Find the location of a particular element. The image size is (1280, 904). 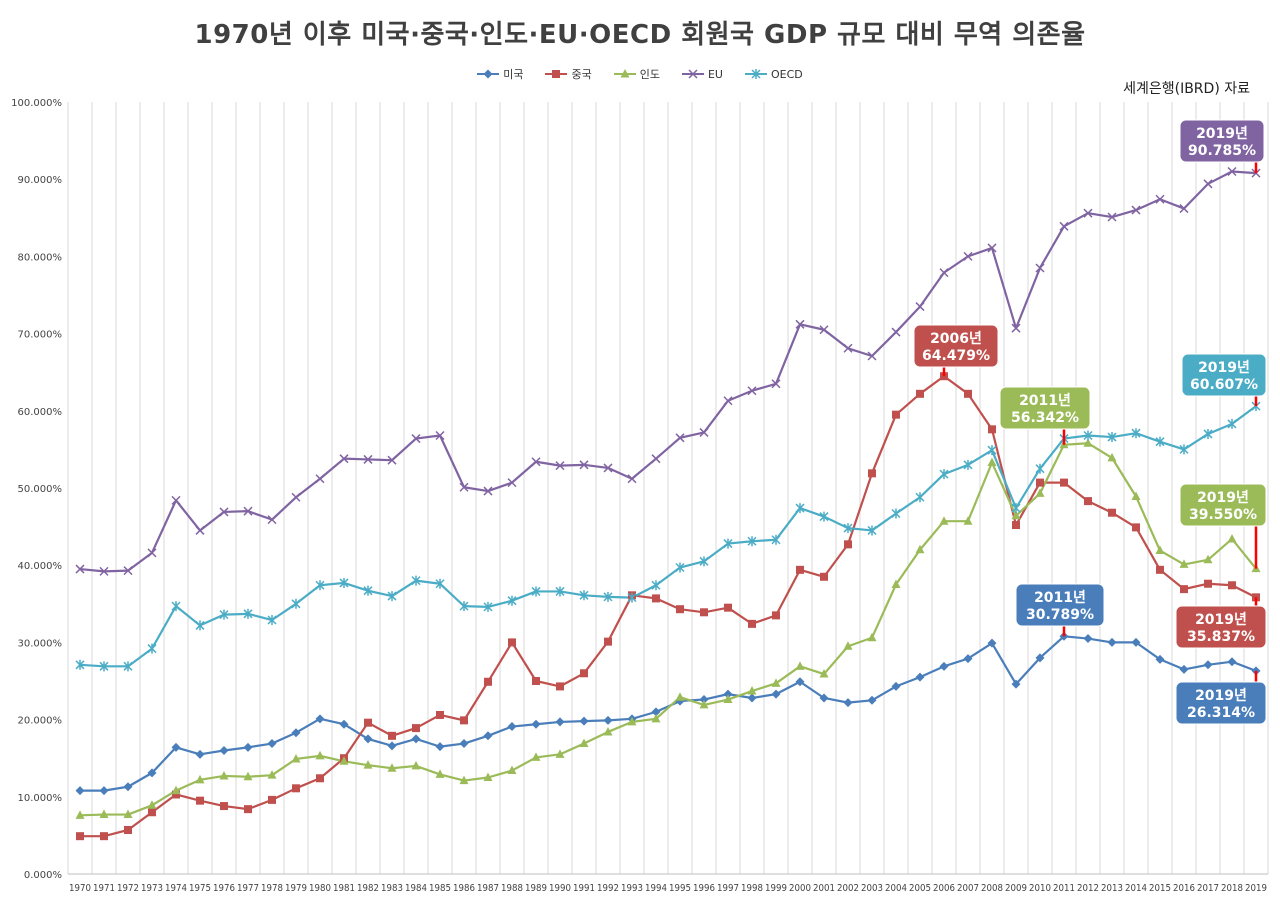

callout-year: 2011년 is located at coordinates (1060, 598).